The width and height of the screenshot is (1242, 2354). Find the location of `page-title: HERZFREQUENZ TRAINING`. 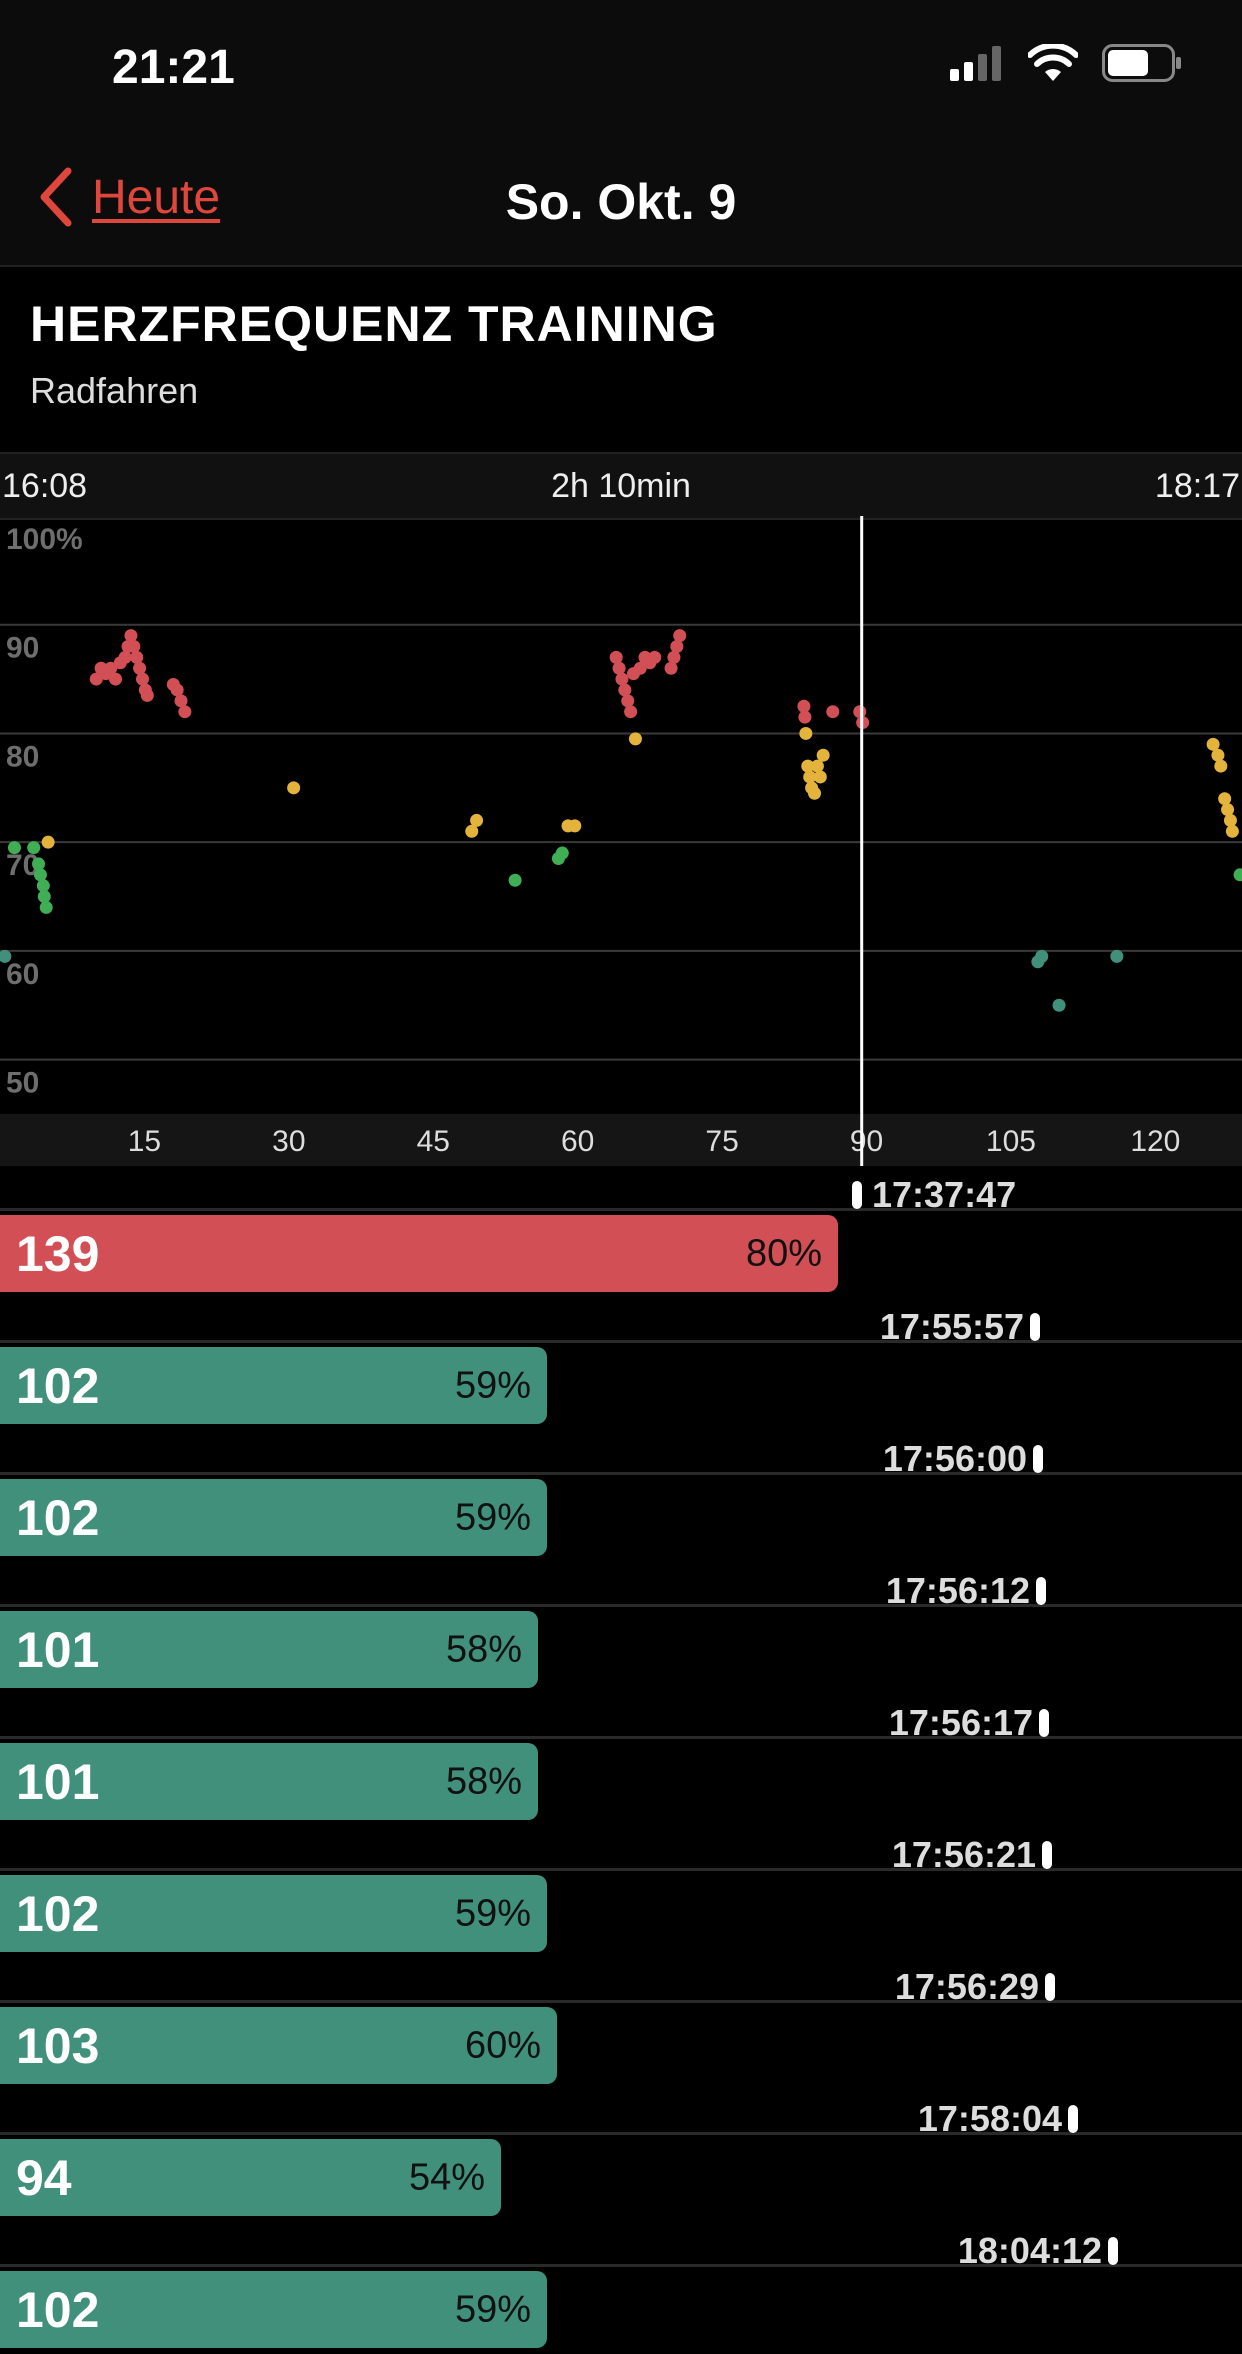

page-title: HERZFREQUENZ TRAINING is located at coordinates (374, 324).